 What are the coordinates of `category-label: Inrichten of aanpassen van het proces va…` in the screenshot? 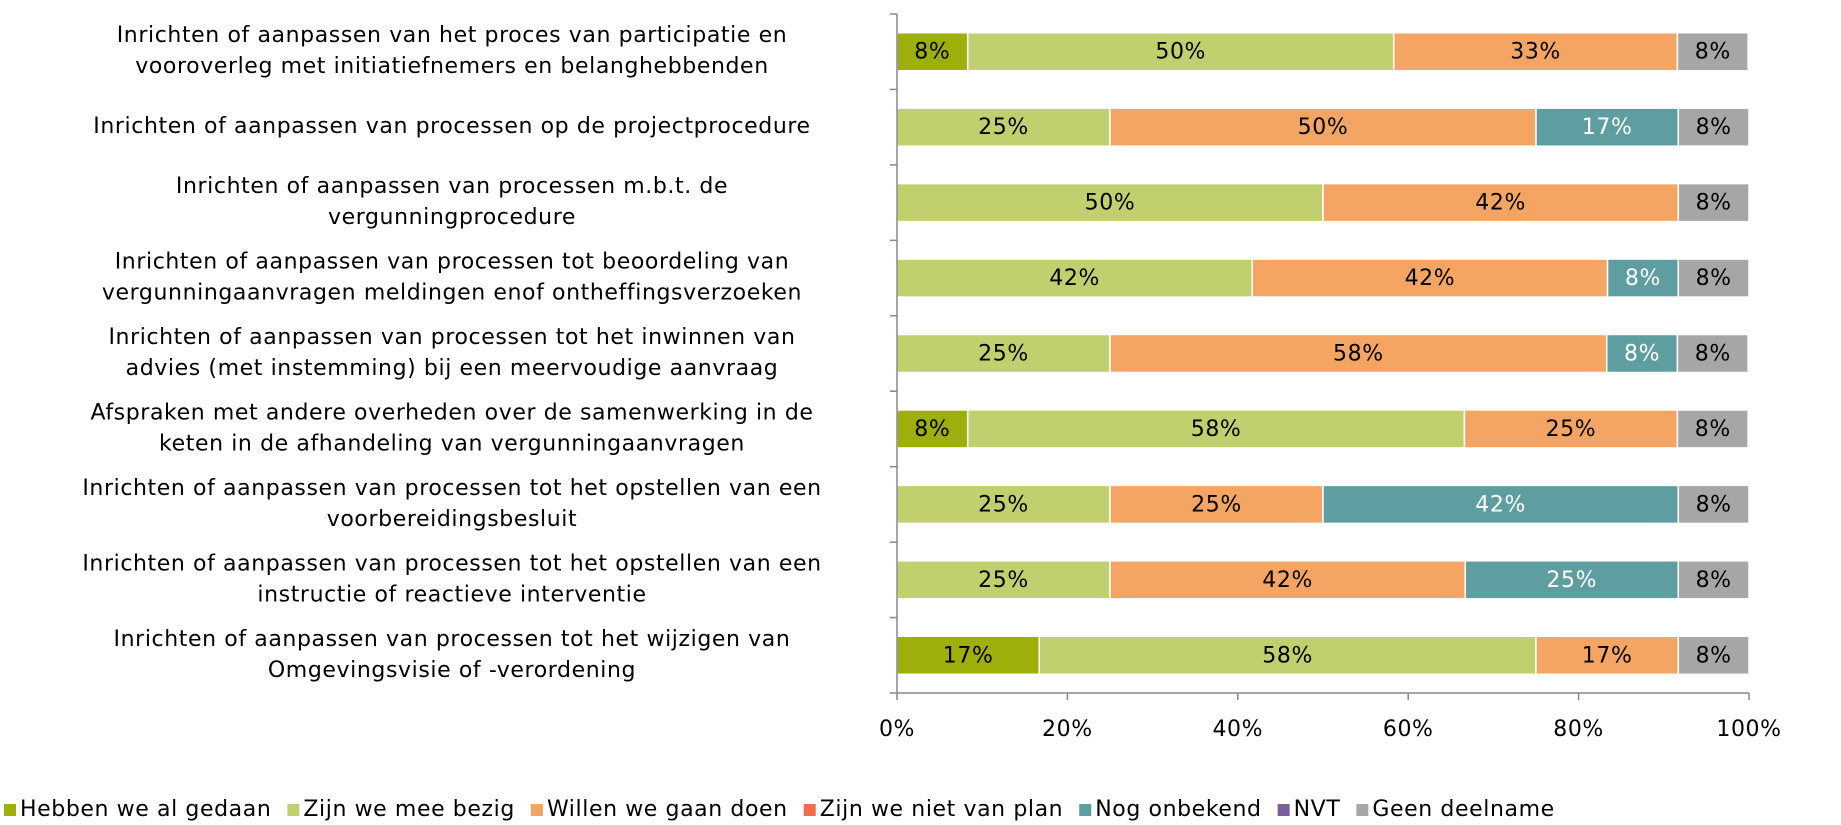 It's located at (452, 51).